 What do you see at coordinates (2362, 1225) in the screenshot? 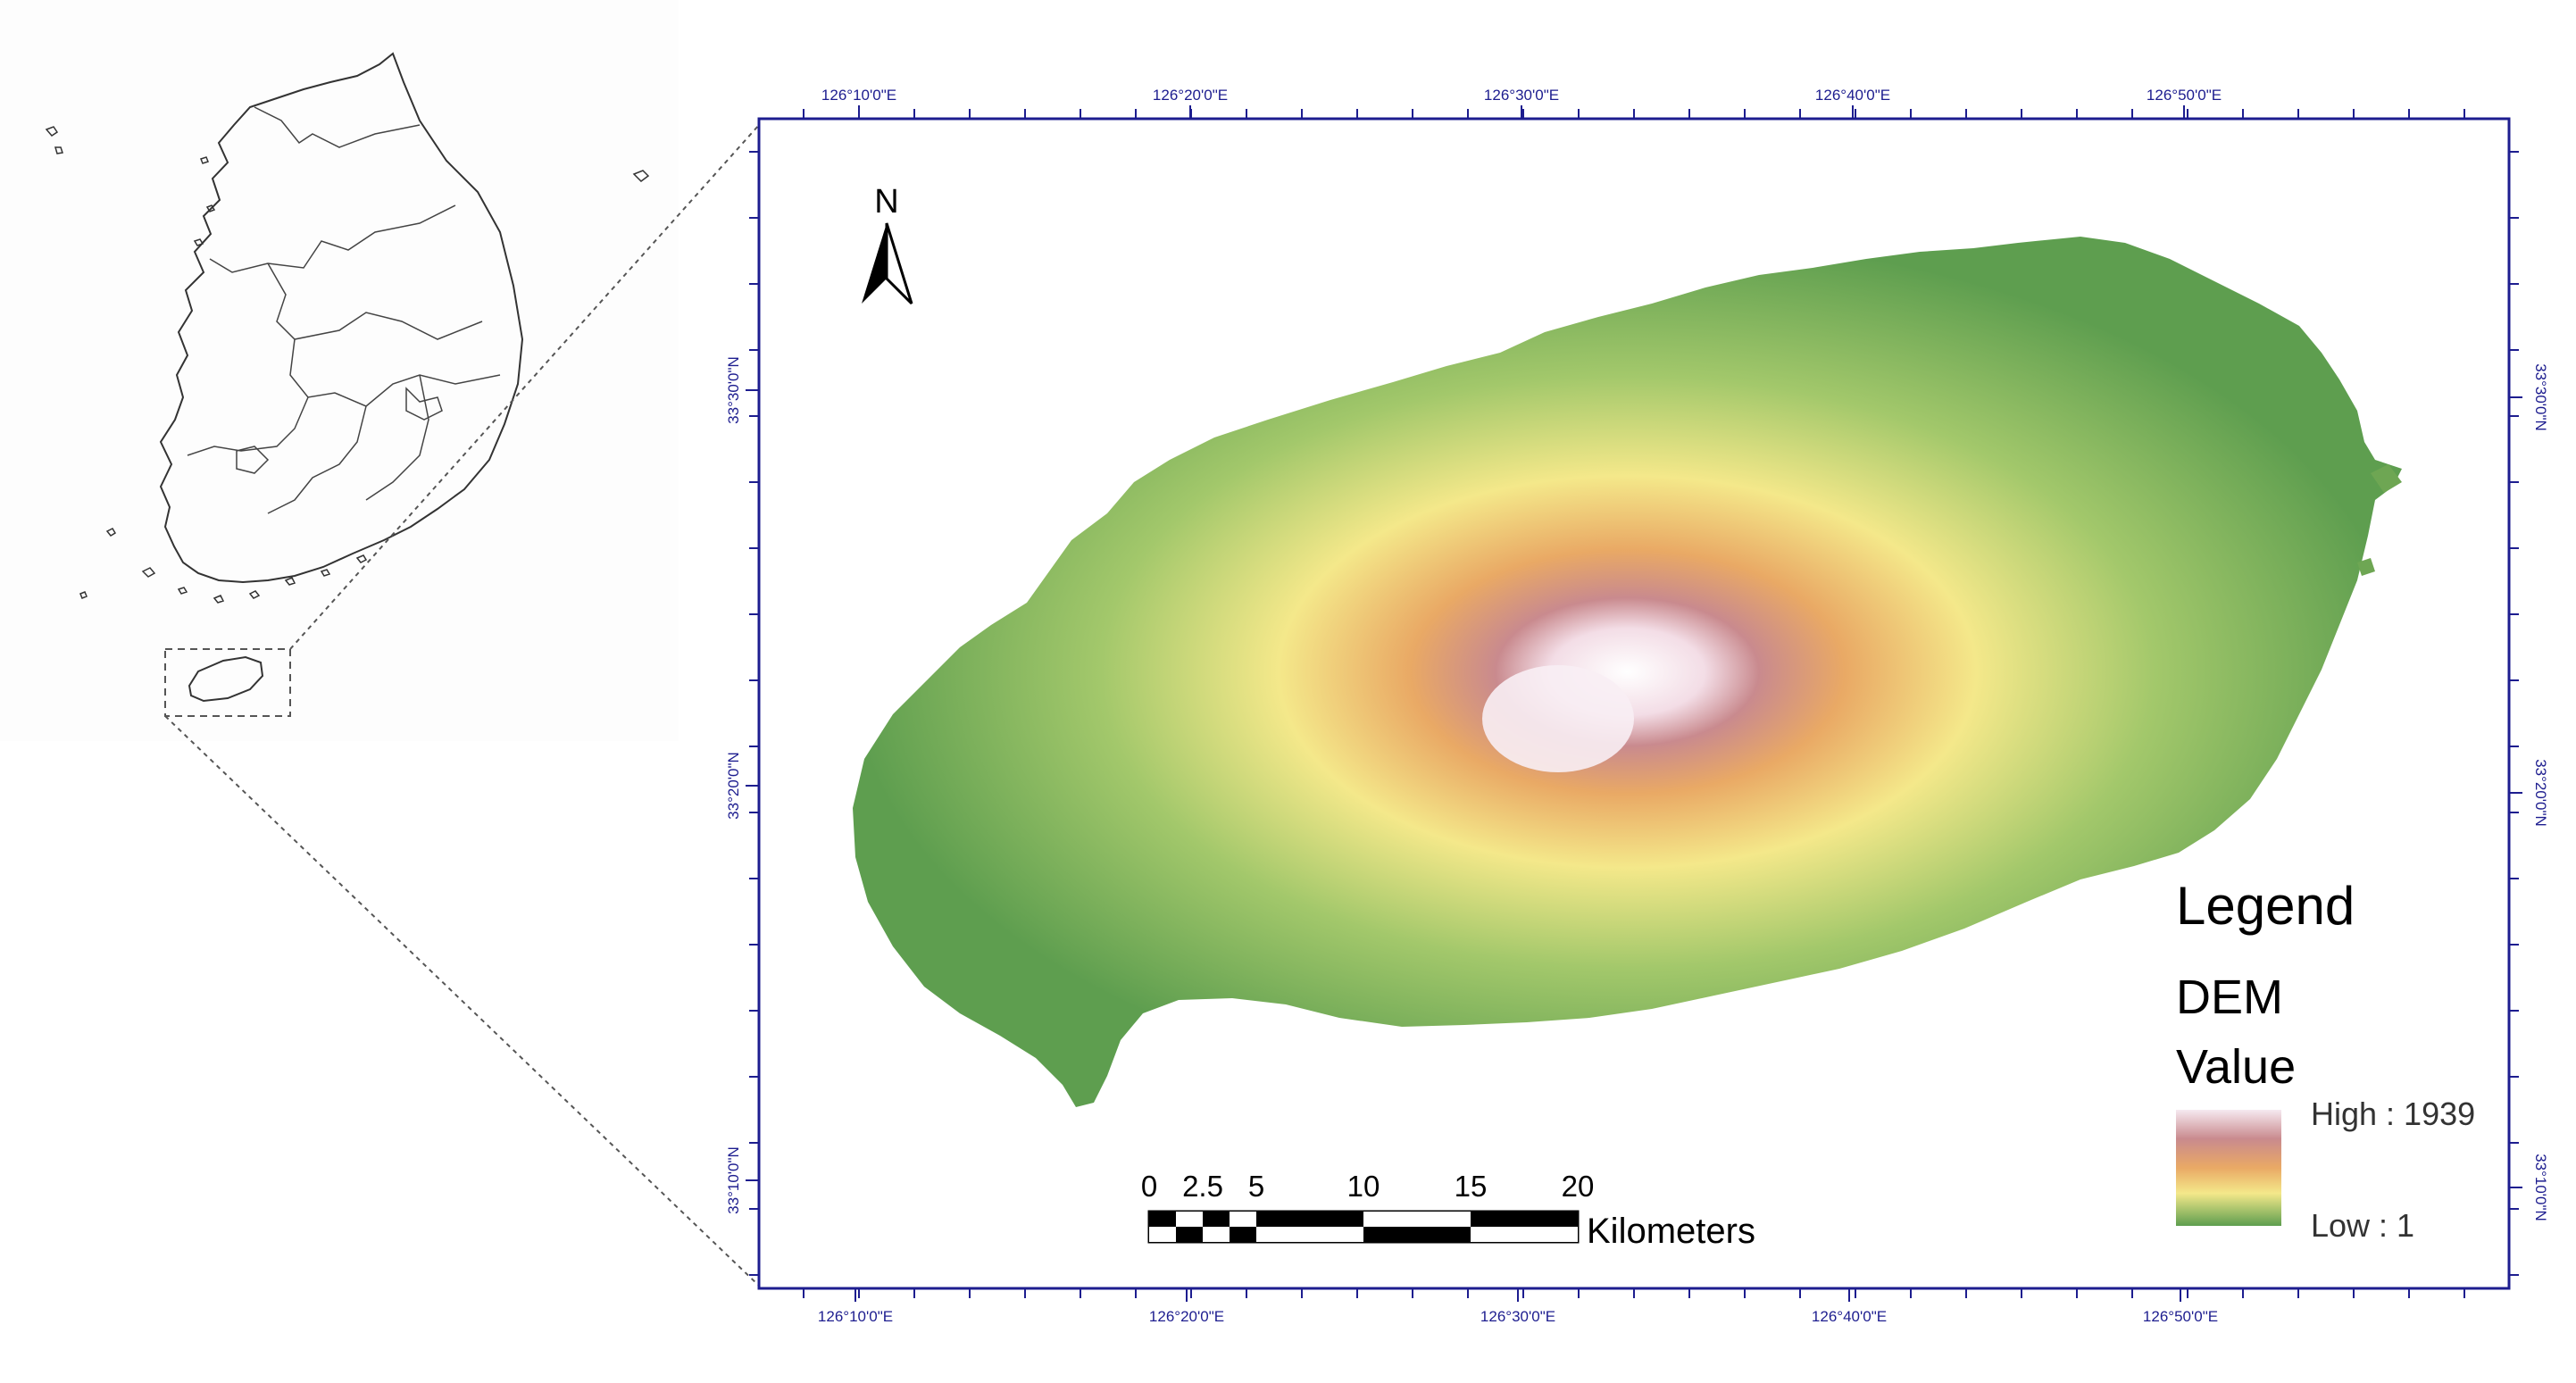
I see `legend-low-label: Low : 1` at bounding box center [2362, 1225].